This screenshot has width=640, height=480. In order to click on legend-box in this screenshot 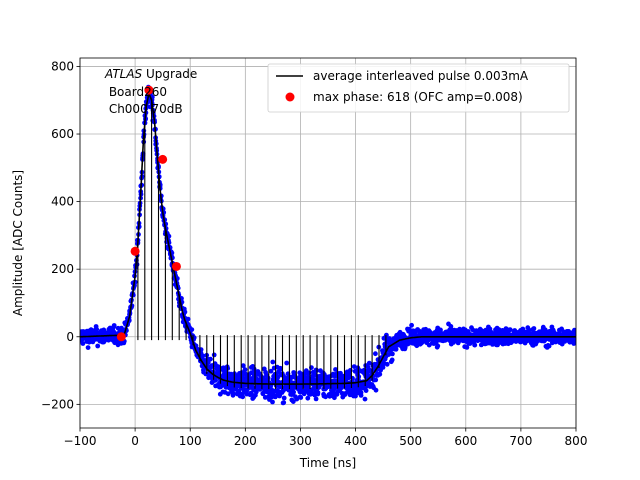, I will do `click(418, 88)`.